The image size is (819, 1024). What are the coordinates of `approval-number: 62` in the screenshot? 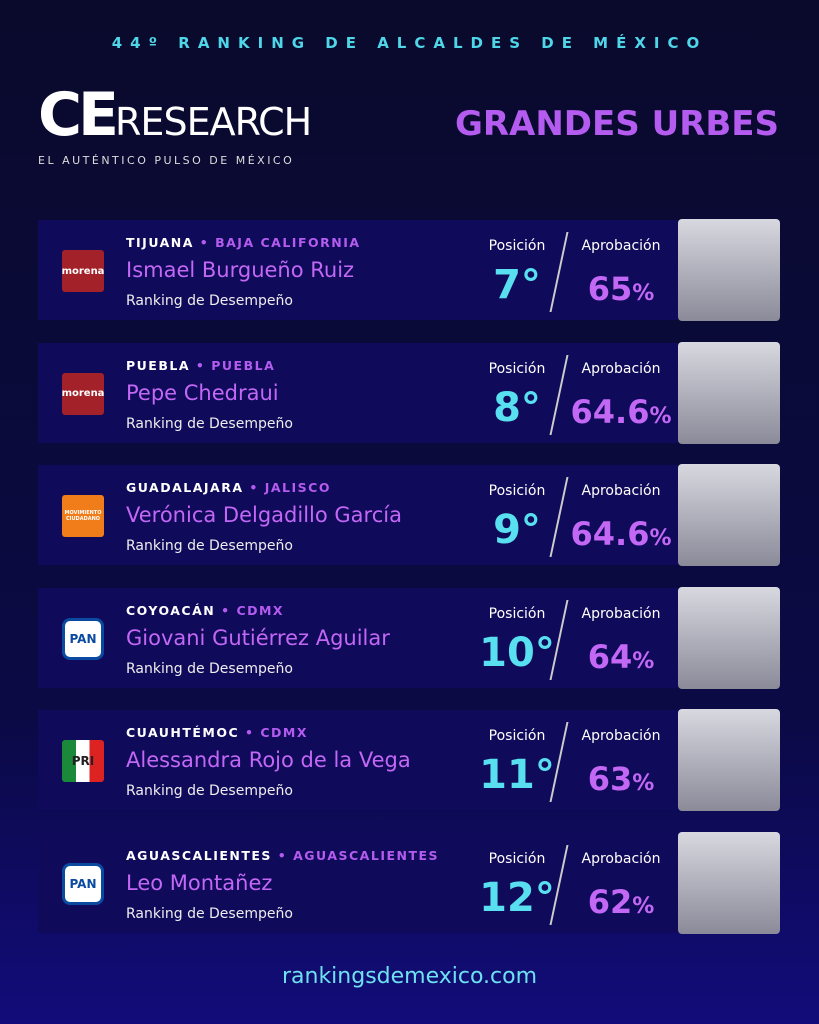 It's located at (610, 901).